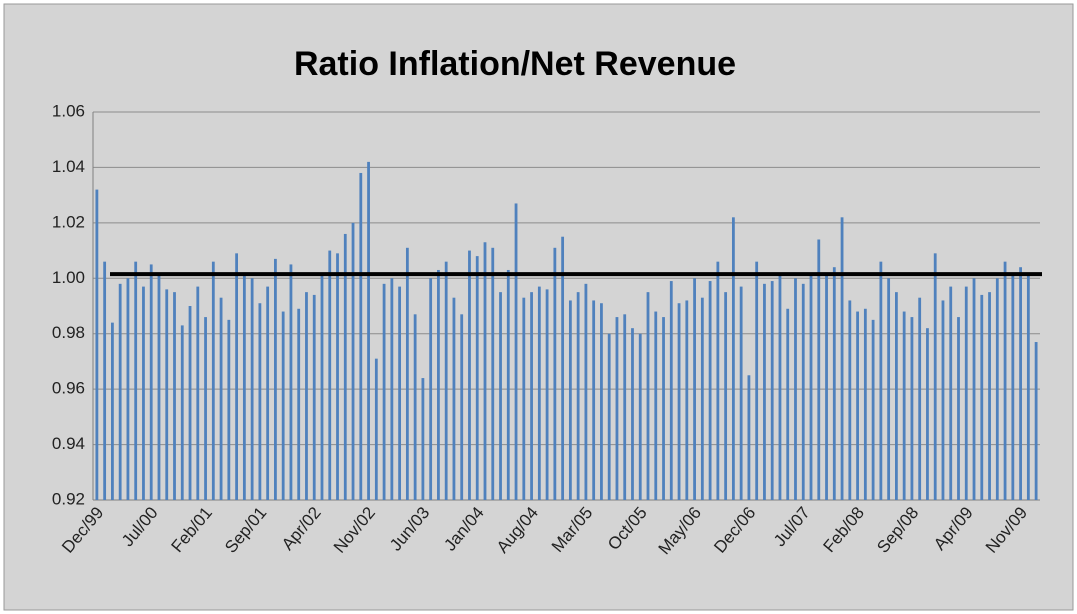  I want to click on y-tick-label: 1.02, so click(68, 221).